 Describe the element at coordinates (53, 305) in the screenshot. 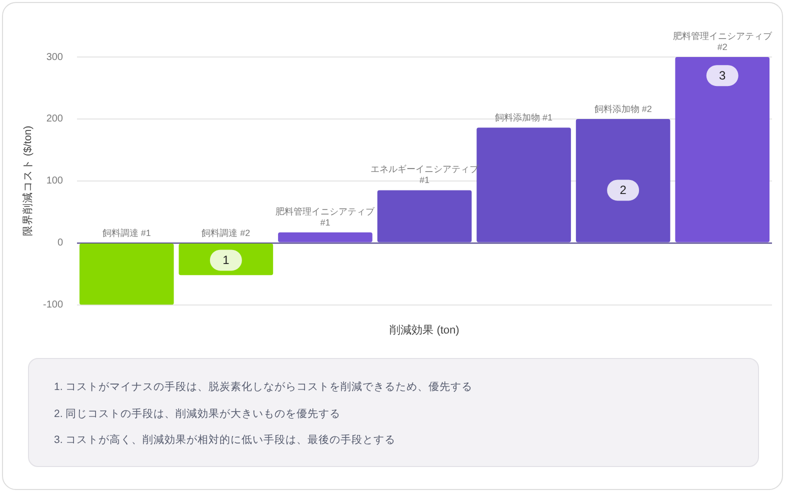

I see `y-tick-label: -100` at that location.